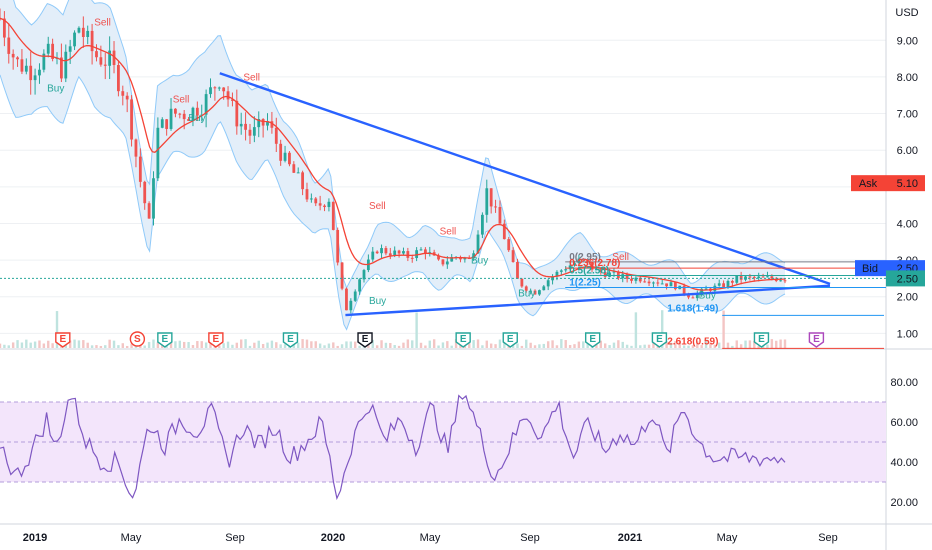 This screenshot has width=932, height=550. Describe the element at coordinates (904, 423) in the screenshot. I see `rsi-tick-label: 60.00` at that location.